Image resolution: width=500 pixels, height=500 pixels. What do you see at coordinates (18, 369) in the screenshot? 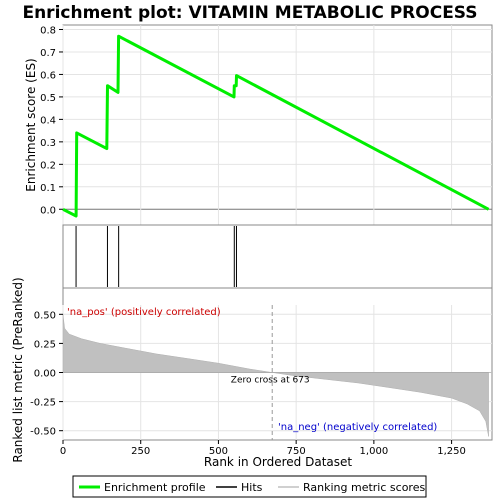
I see `bottom-y-axis-label: Ranked list metric (PreRanked)` at bounding box center [18, 369].